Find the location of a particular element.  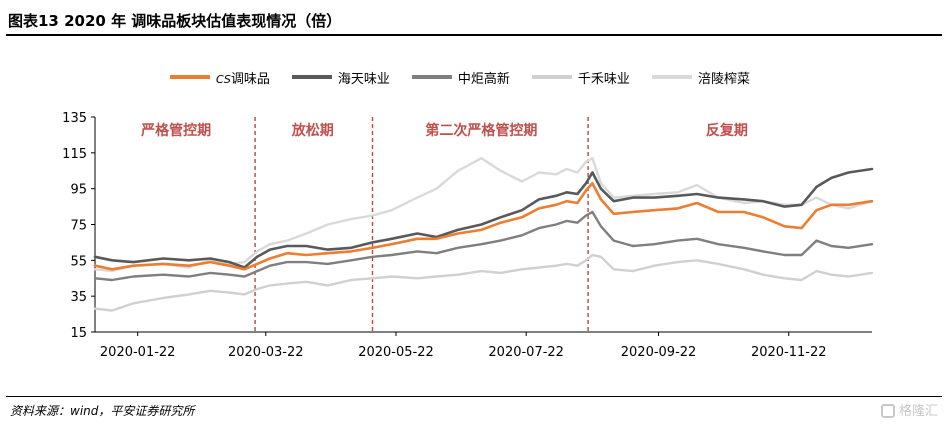

legend-label: CS调味品 is located at coordinates (243, 79).